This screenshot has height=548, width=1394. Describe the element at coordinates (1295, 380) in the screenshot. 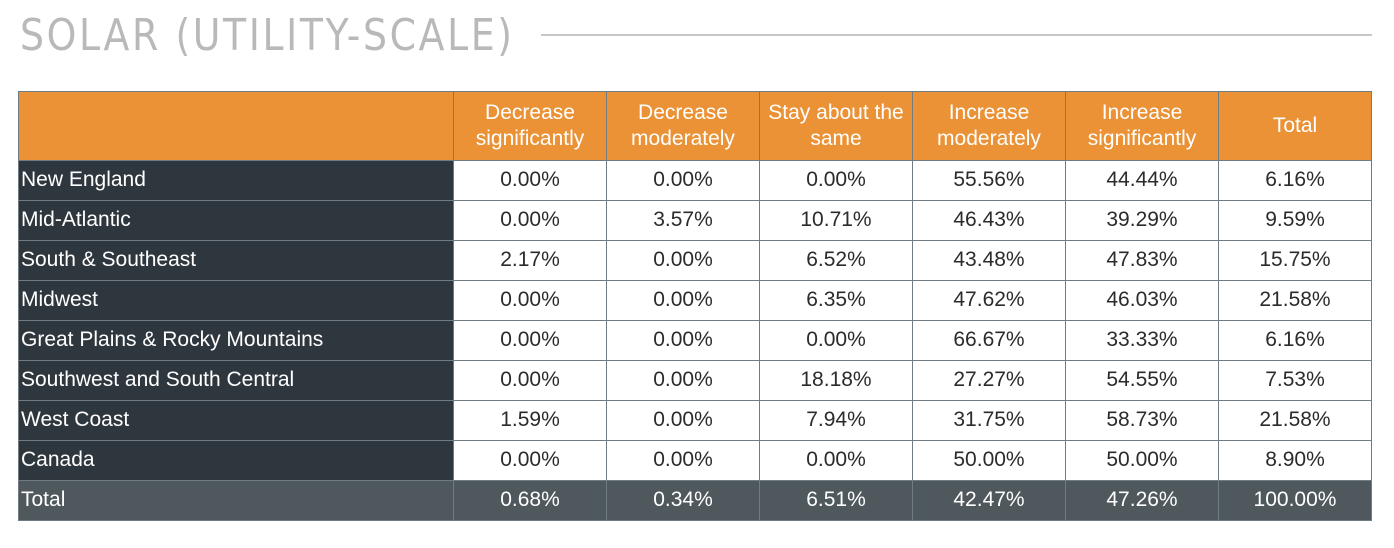

I see `table-cell: 7.53%` at that location.